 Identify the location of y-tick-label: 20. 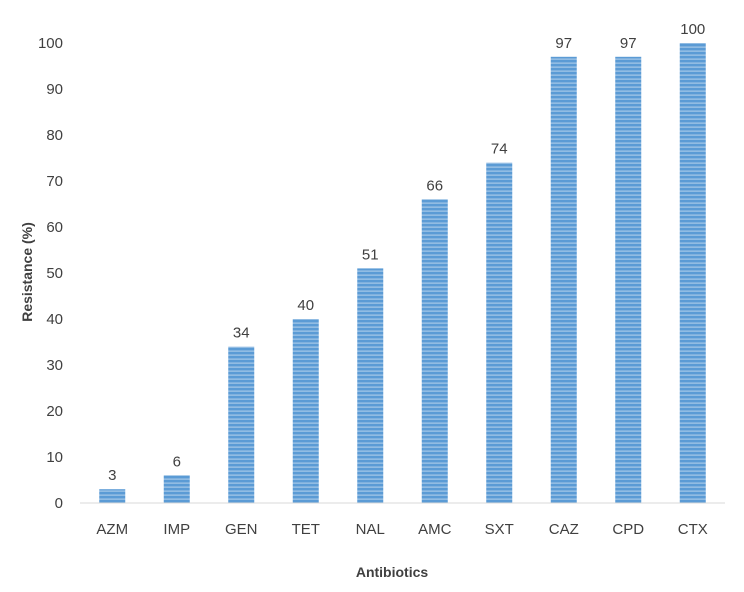
(54, 411).